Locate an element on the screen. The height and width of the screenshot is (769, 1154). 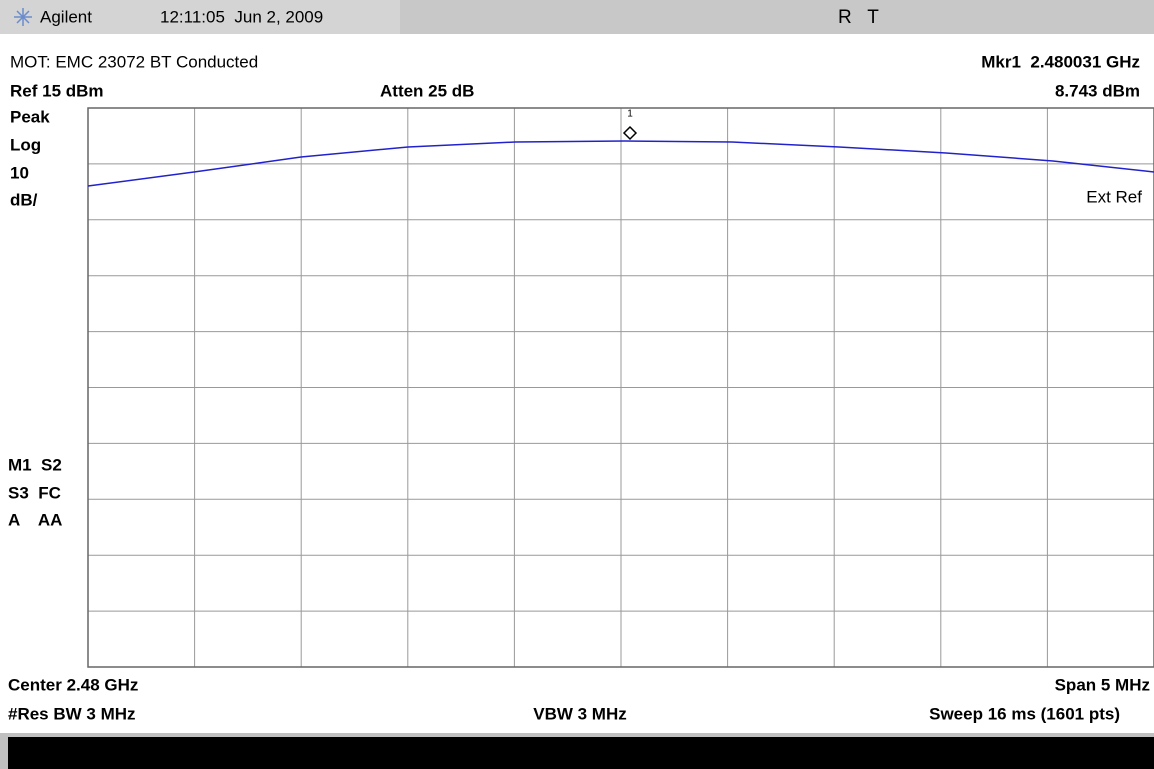
vbw: VBW 3 MHz is located at coordinates (580, 713).